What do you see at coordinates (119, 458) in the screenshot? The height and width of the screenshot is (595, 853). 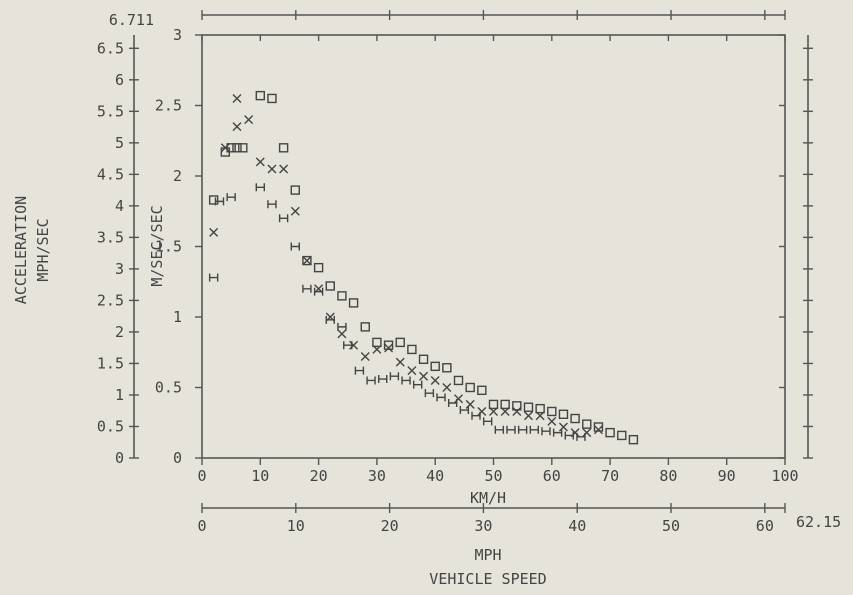 I see `secondary-y-tick-label: 0` at bounding box center [119, 458].